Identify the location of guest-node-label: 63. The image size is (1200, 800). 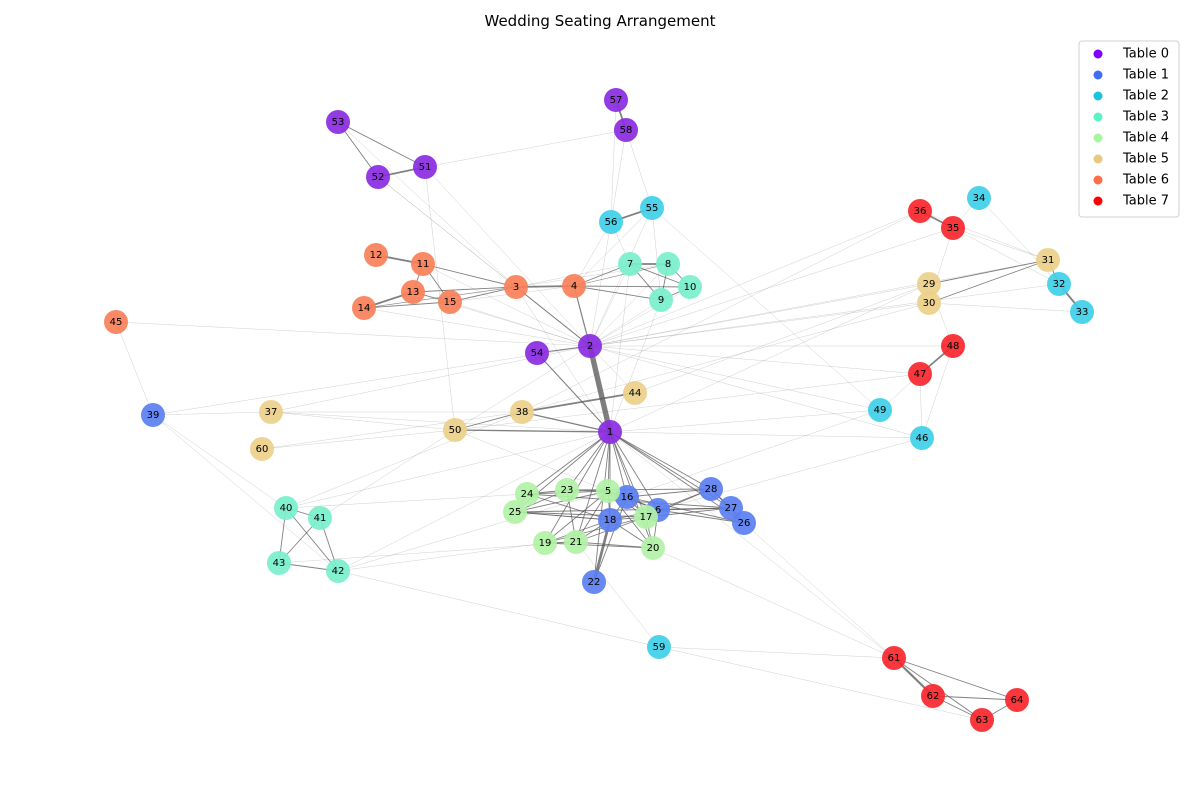
(982, 720).